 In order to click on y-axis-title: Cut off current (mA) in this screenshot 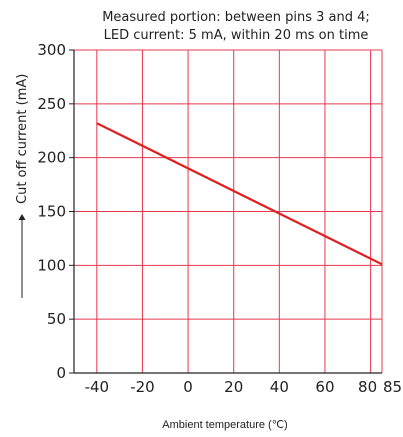, I will do `click(22, 186)`.